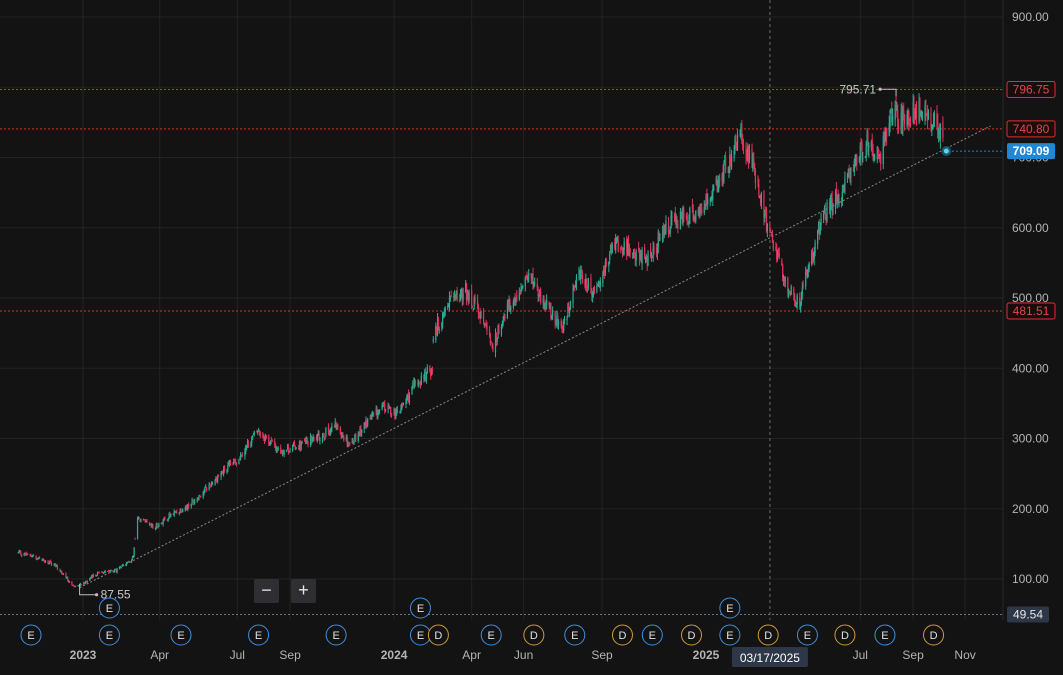  I want to click on y-tick-label: 200.00, so click(1030, 509).